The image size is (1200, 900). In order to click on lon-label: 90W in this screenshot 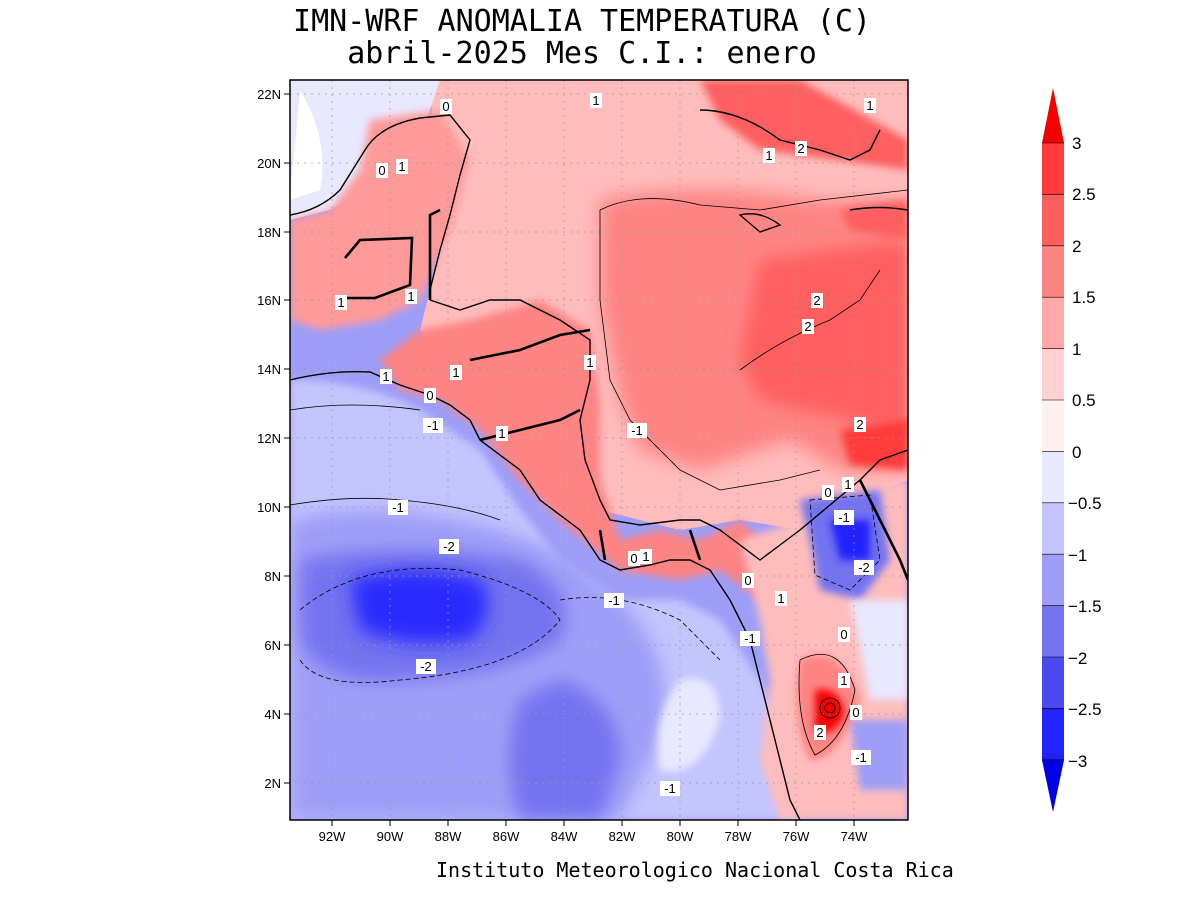, I will do `click(390, 836)`.